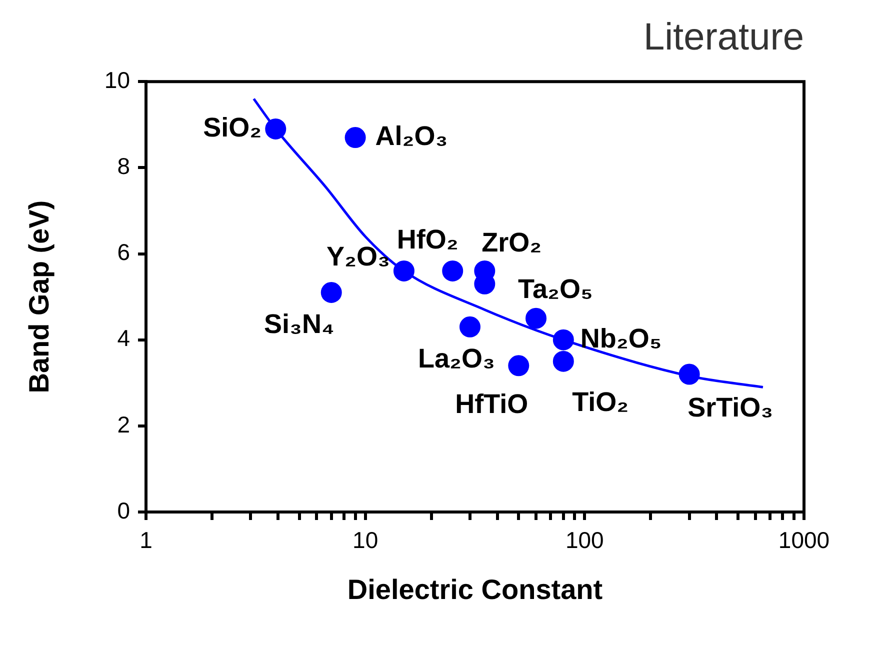  Describe the element at coordinates (723, 37) in the screenshot. I see `chart-title: Literature` at that location.